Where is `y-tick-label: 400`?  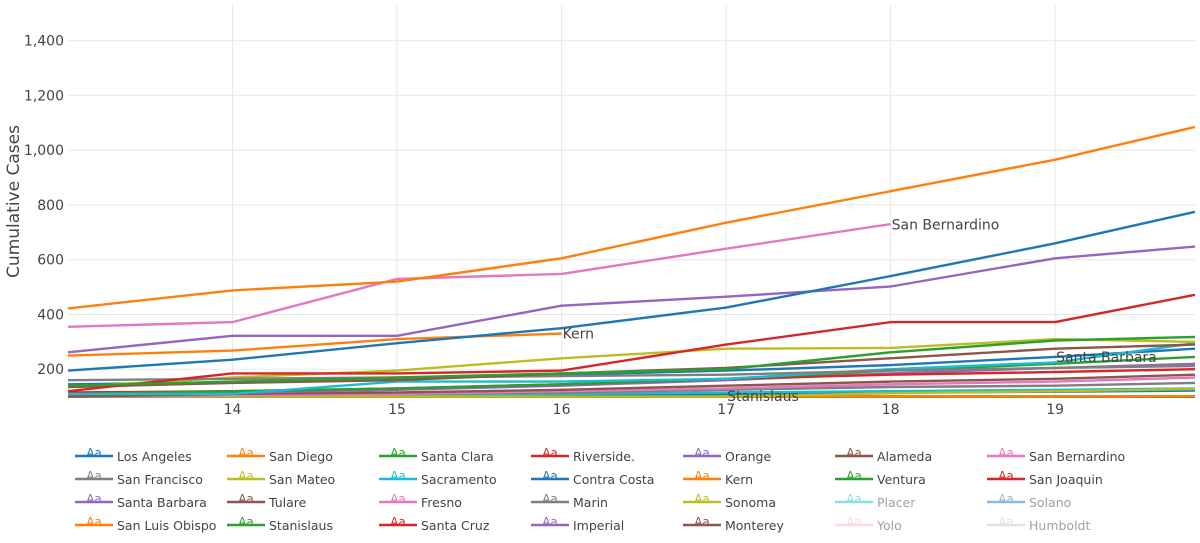 y-tick-label: 400 is located at coordinates (50, 315).